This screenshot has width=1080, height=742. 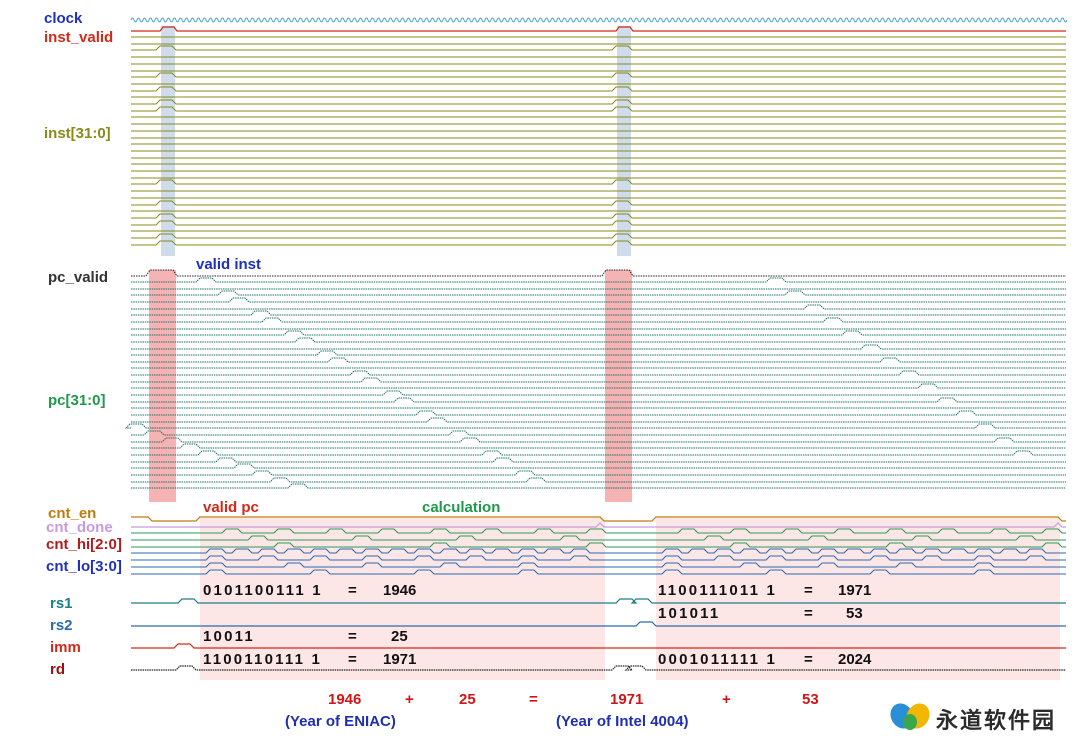 I want to click on annotation-valid-pc: valid pc, so click(x=231, y=507).